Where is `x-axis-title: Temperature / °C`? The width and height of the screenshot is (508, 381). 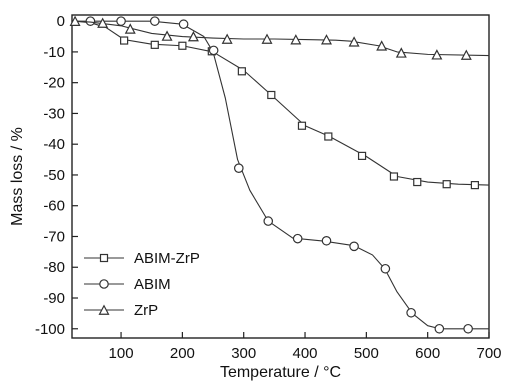 x-axis-title: Temperature / °C is located at coordinates (280, 372).